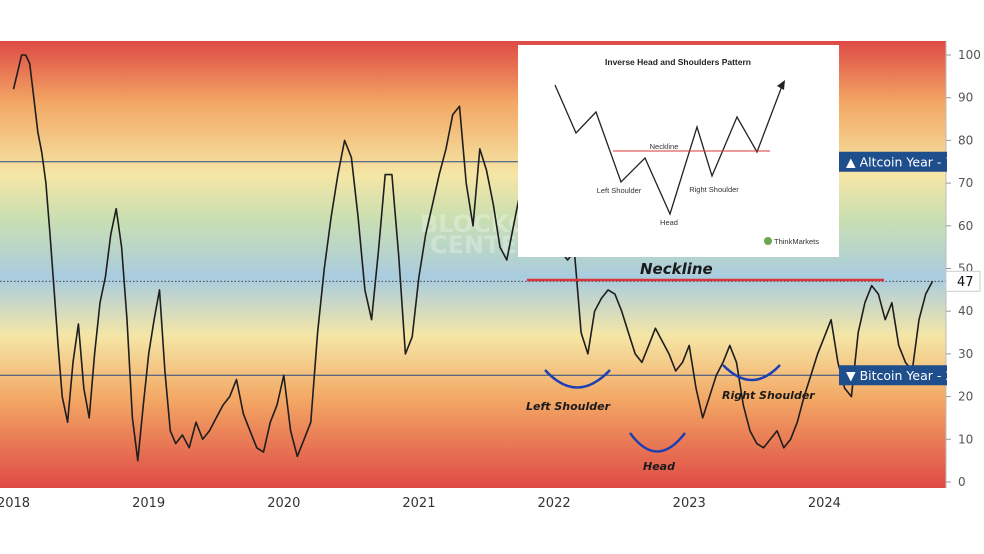 The width and height of the screenshot is (984, 554). What do you see at coordinates (965, 264) in the screenshot?
I see `y-axis-panel` at bounding box center [965, 264].